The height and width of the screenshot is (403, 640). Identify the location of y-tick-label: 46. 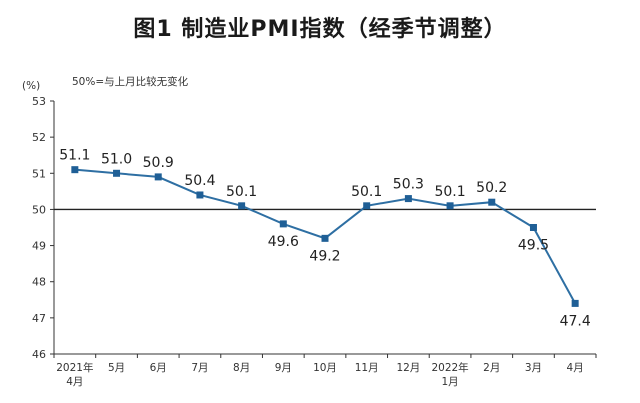
(39, 354).